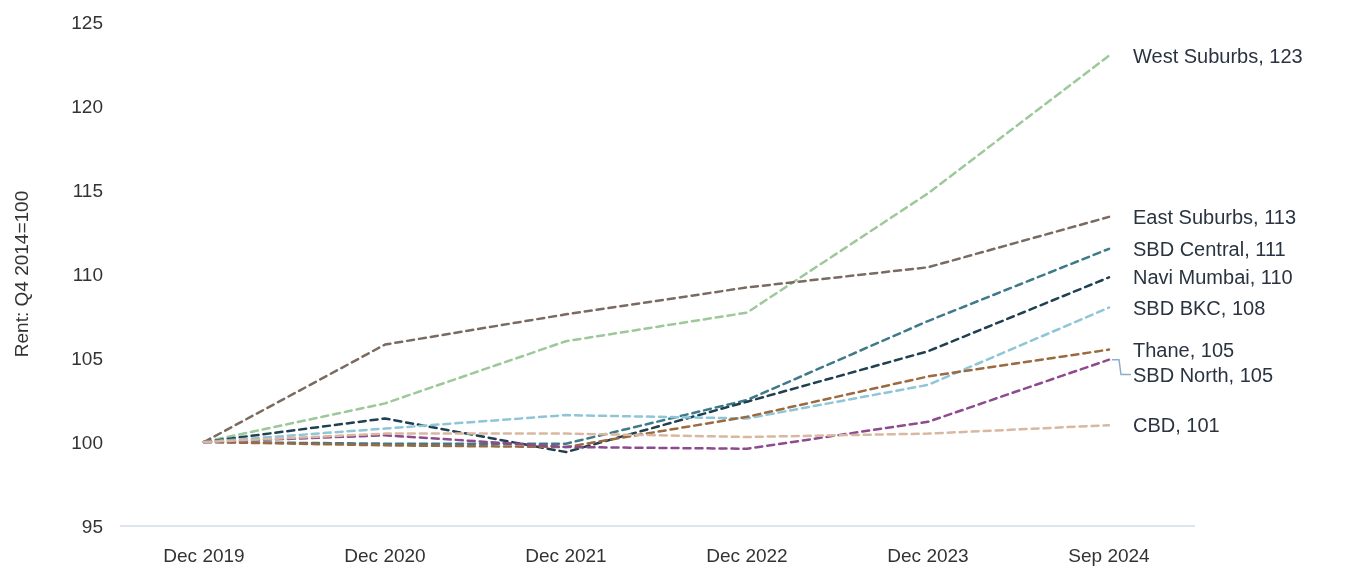 This screenshot has width=1346, height=579. I want to click on y-axis-title: Rent: Q4 2014=100, so click(21, 274).